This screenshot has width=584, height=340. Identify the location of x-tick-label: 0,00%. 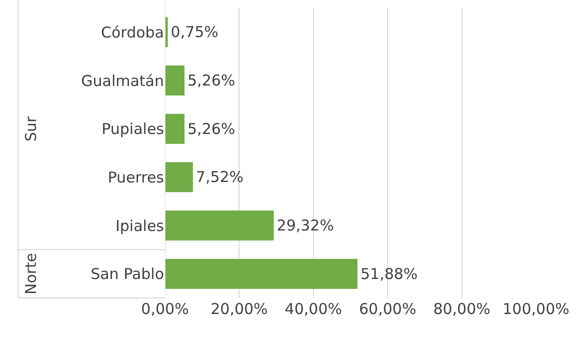
(165, 309).